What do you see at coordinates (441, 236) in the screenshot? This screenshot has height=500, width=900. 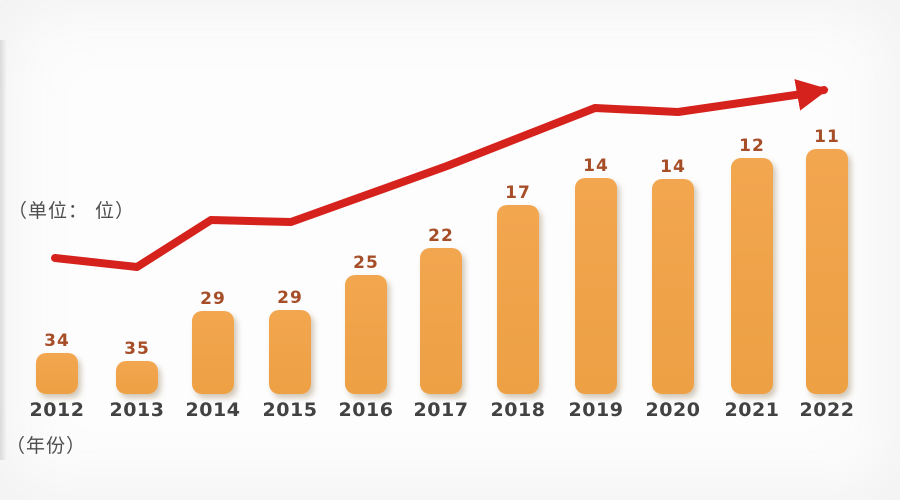 I see `bar-value-label: 22` at bounding box center [441, 236].